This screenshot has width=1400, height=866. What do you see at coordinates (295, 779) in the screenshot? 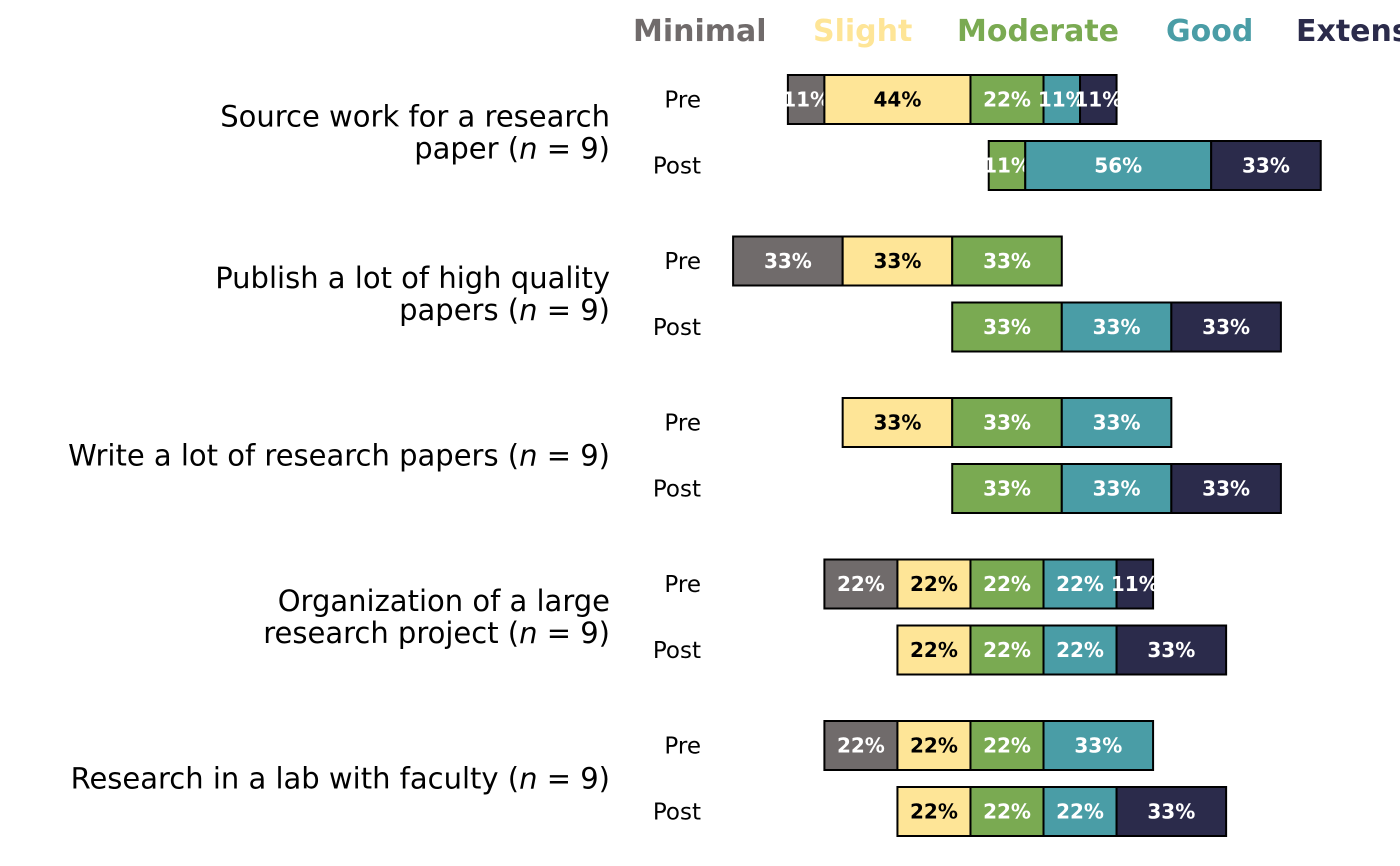
I see `question-label-text: Research in a lab with faculty (` at bounding box center [295, 779].